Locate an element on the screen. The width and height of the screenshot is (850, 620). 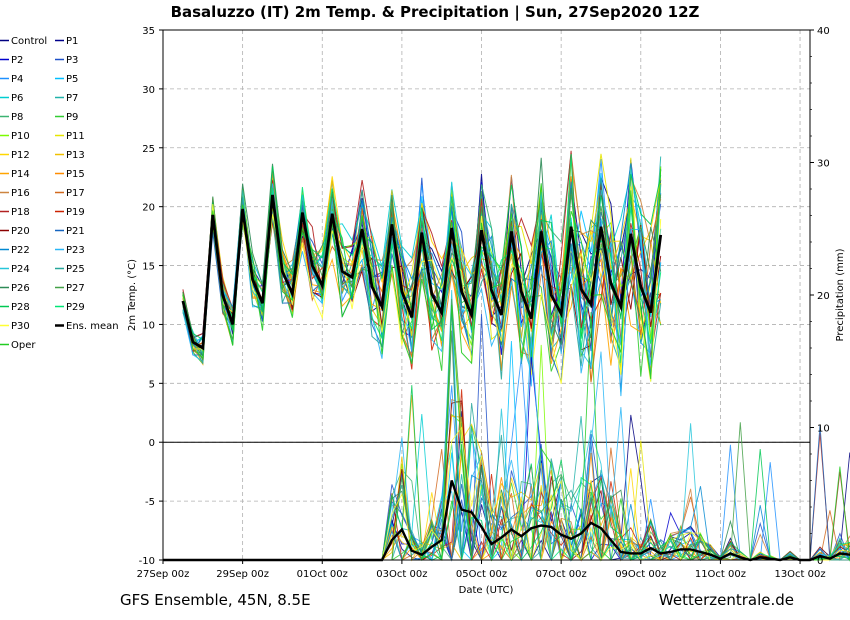
legend-item: P2 is located at coordinates (11, 60).